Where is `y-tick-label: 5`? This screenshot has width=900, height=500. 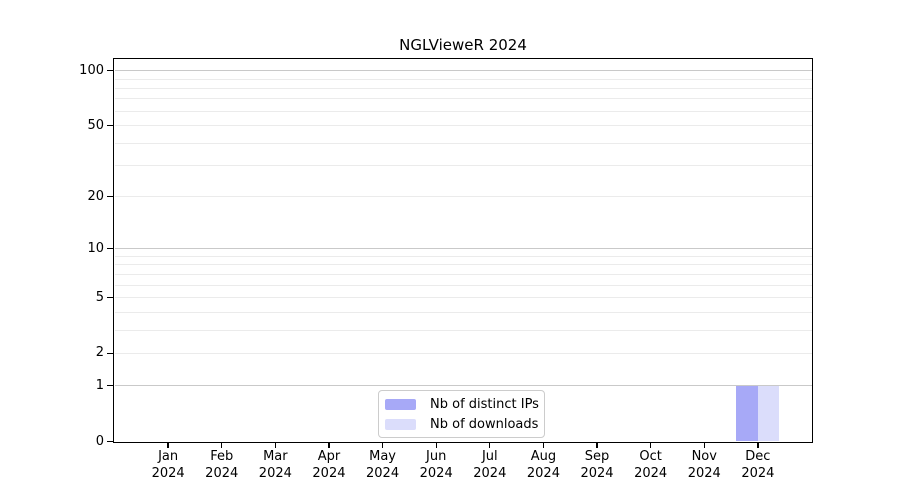
y-tick-label: 5 is located at coordinates (99, 297).